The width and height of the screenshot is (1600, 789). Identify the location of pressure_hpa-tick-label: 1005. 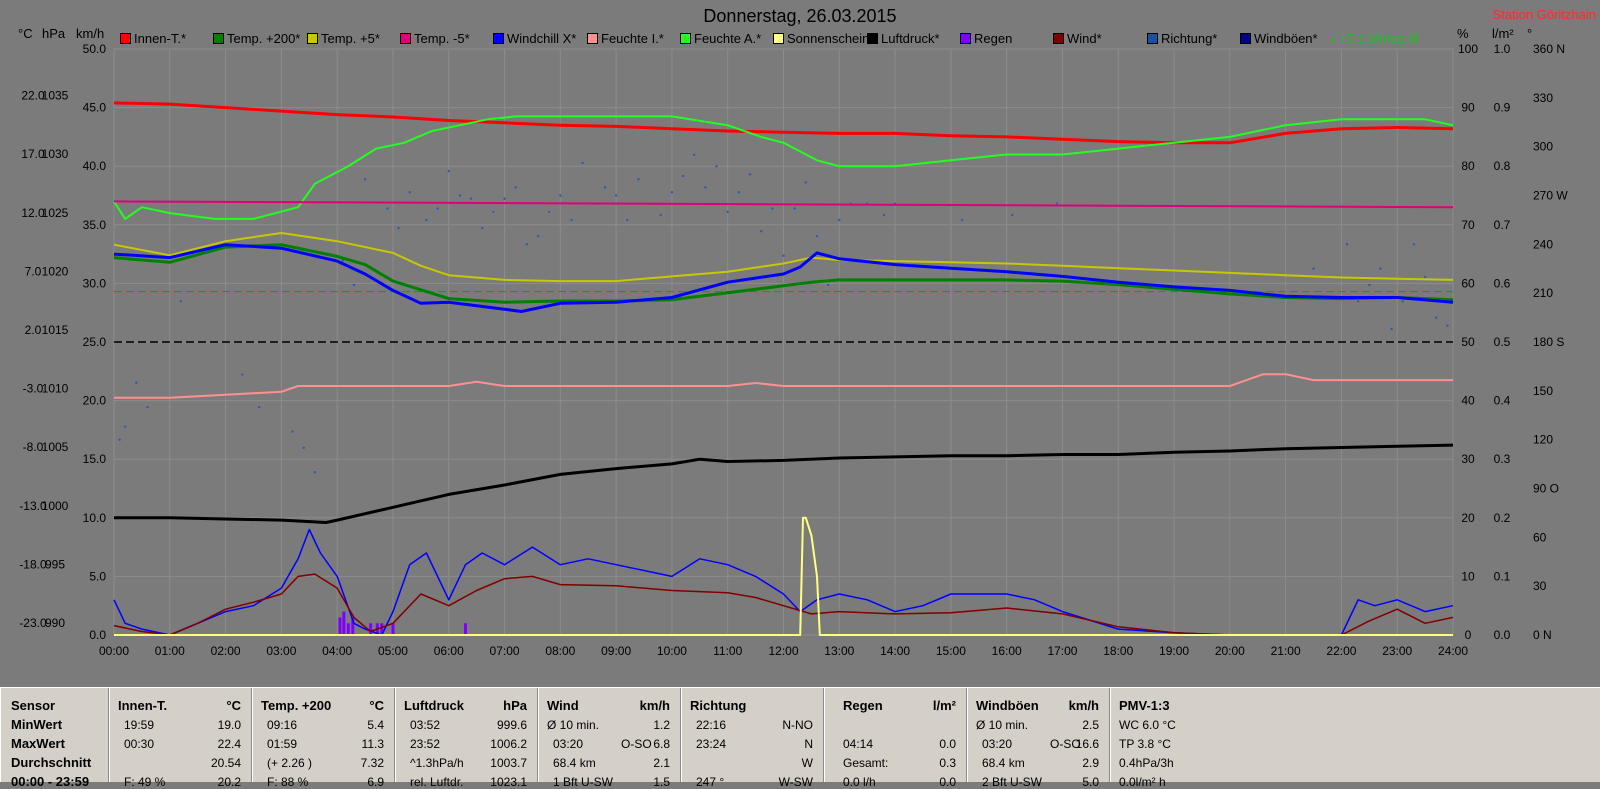
(55, 447).